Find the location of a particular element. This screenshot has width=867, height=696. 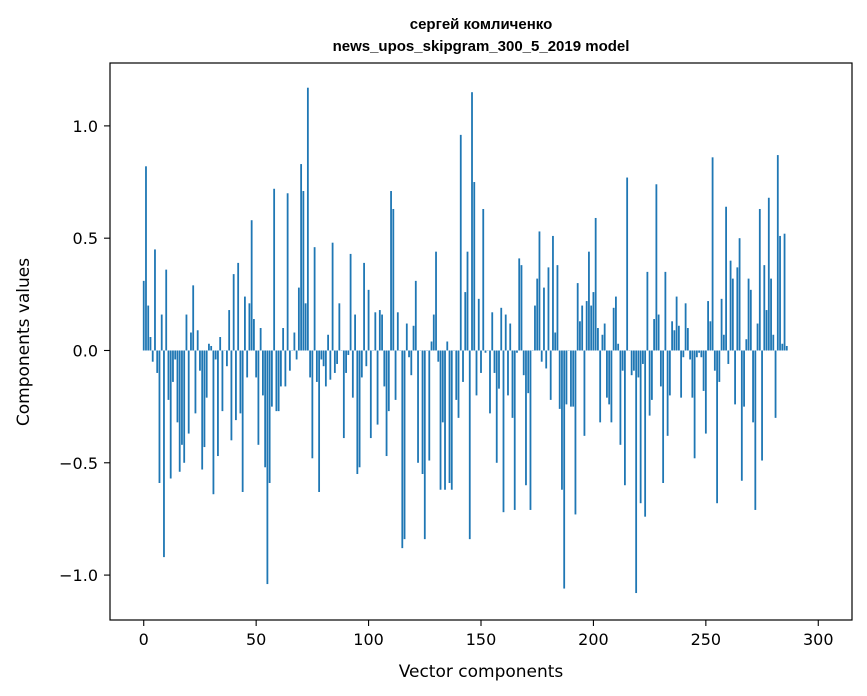

x-tick-label-50: 50 is located at coordinates (256, 639).